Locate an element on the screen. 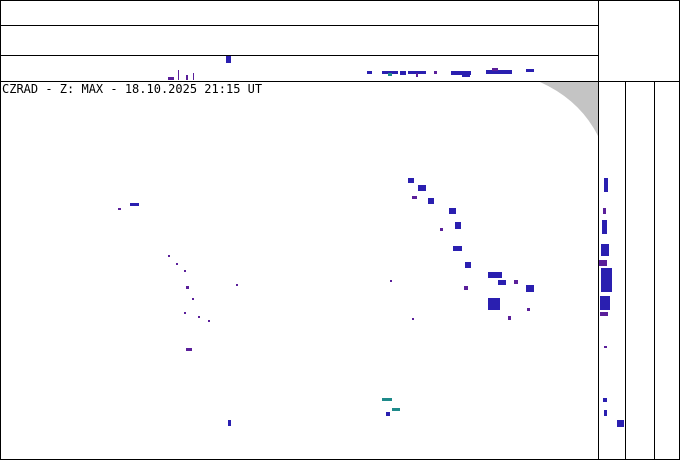 This screenshot has width=680, height=460. out-of-range-area is located at coordinates (569, 109).